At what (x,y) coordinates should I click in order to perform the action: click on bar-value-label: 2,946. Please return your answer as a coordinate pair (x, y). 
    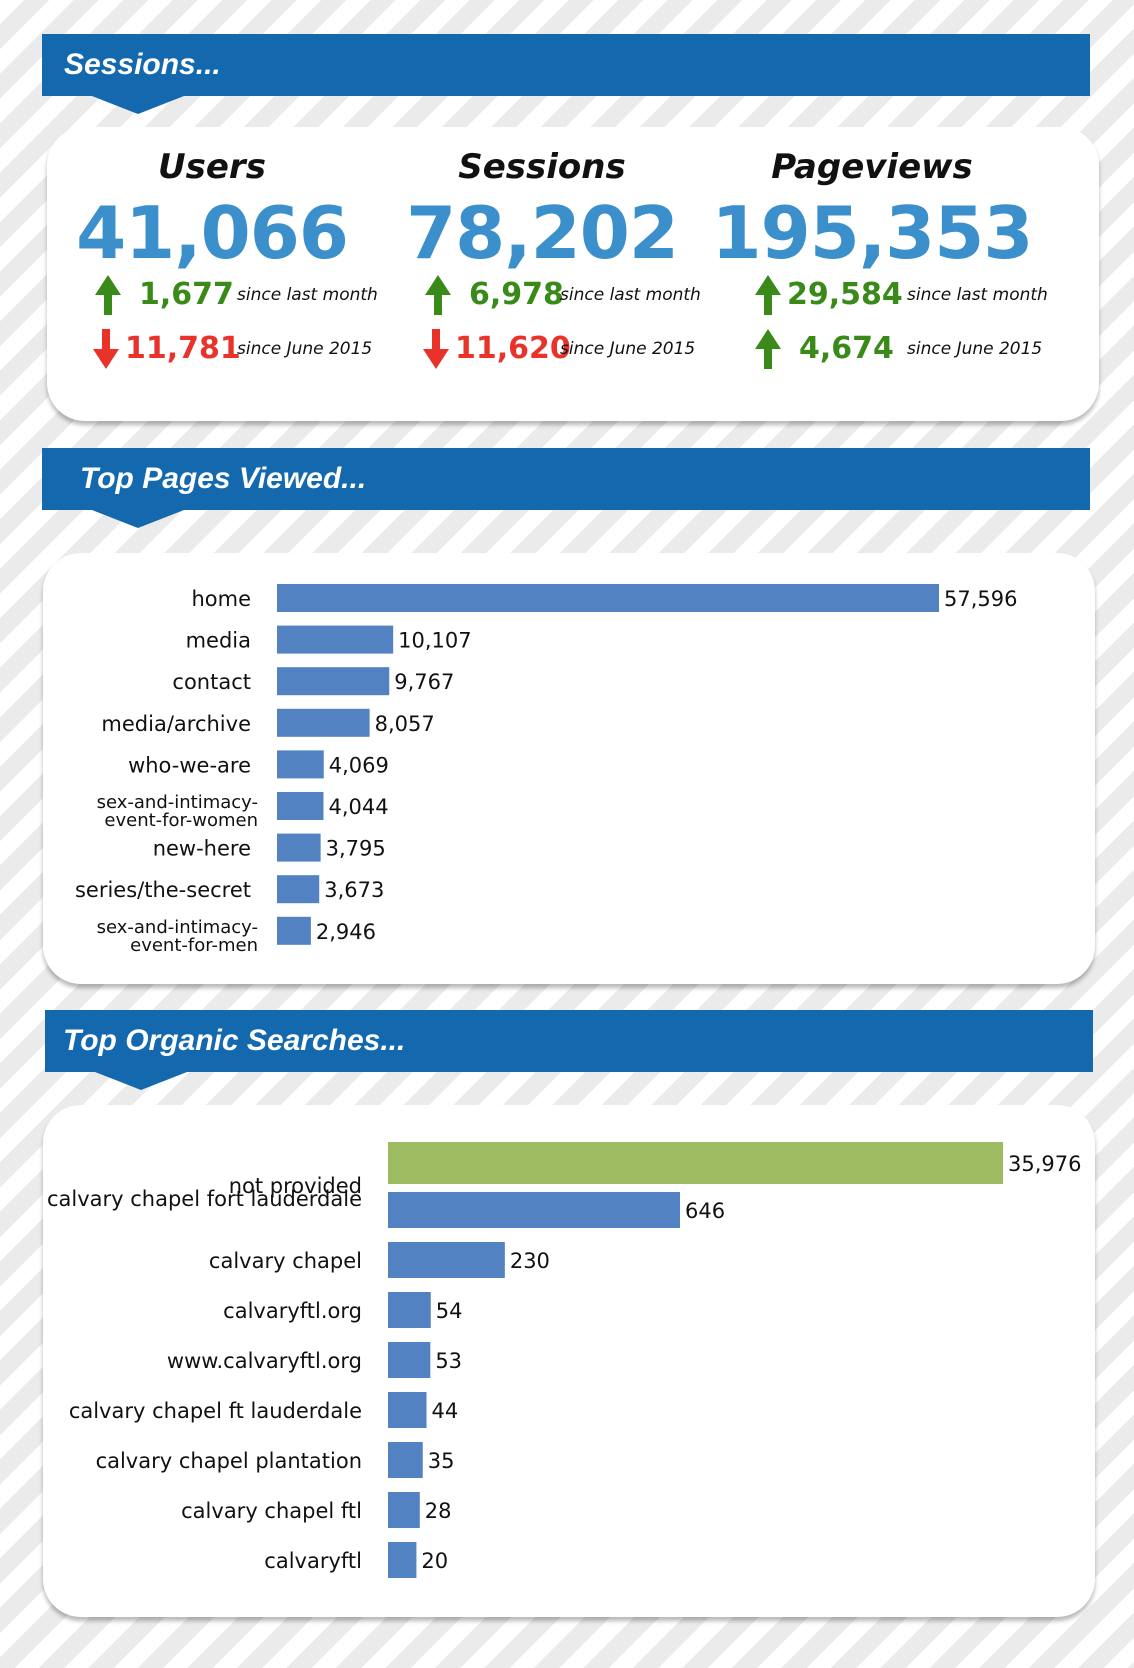
    Looking at the image, I should click on (346, 932).